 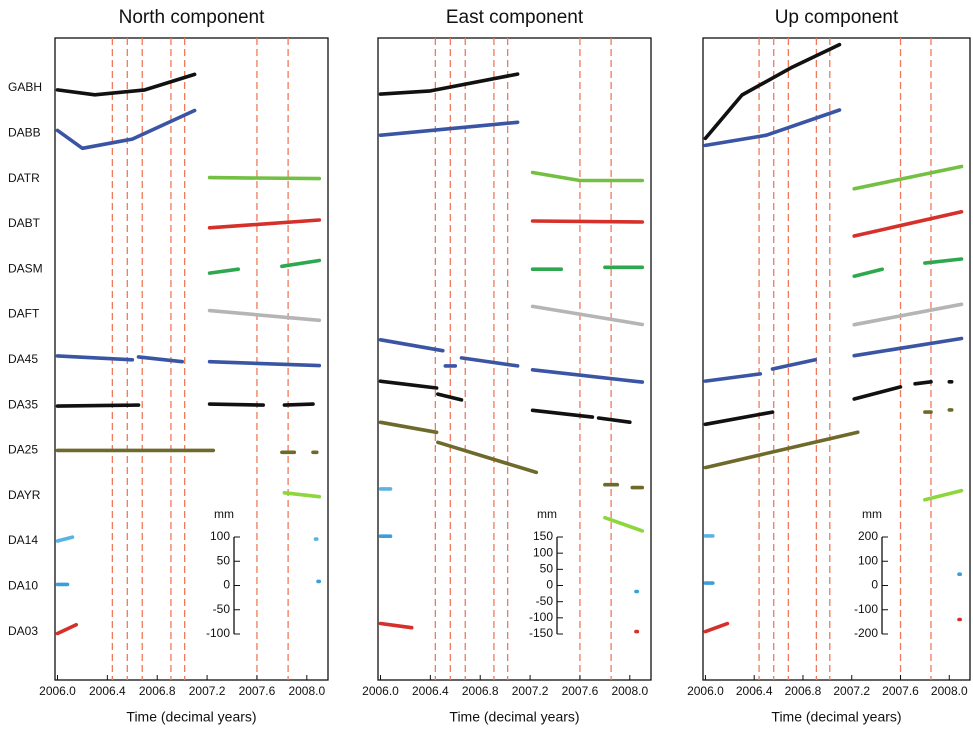 What do you see at coordinates (24, 132) in the screenshot?
I see `station-label: DABB` at bounding box center [24, 132].